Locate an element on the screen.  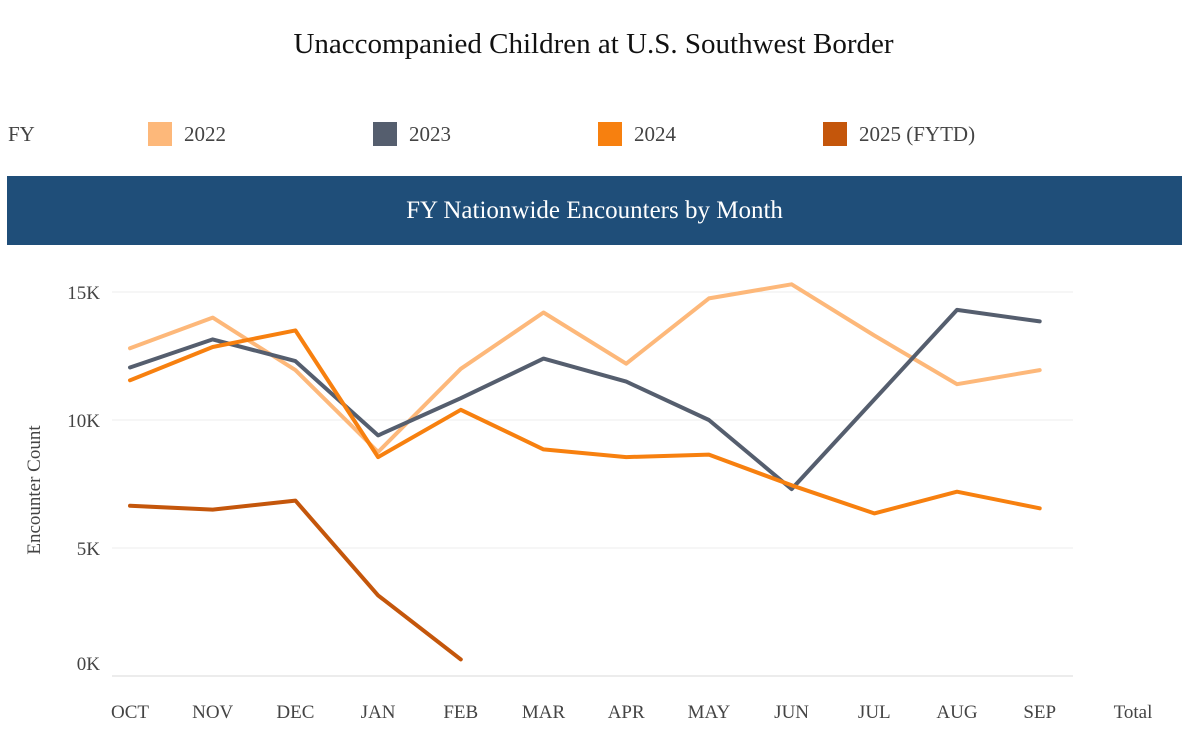
y-axis-label: Encounter Count is located at coordinates (34, 490).